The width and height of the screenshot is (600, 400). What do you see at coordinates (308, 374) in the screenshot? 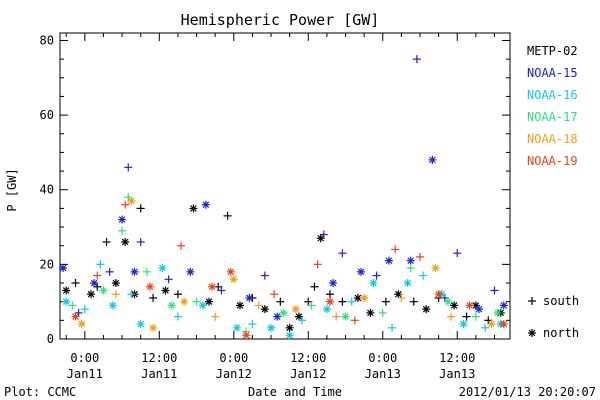
I see `x-tick-label-date: Jan12` at bounding box center [308, 374].